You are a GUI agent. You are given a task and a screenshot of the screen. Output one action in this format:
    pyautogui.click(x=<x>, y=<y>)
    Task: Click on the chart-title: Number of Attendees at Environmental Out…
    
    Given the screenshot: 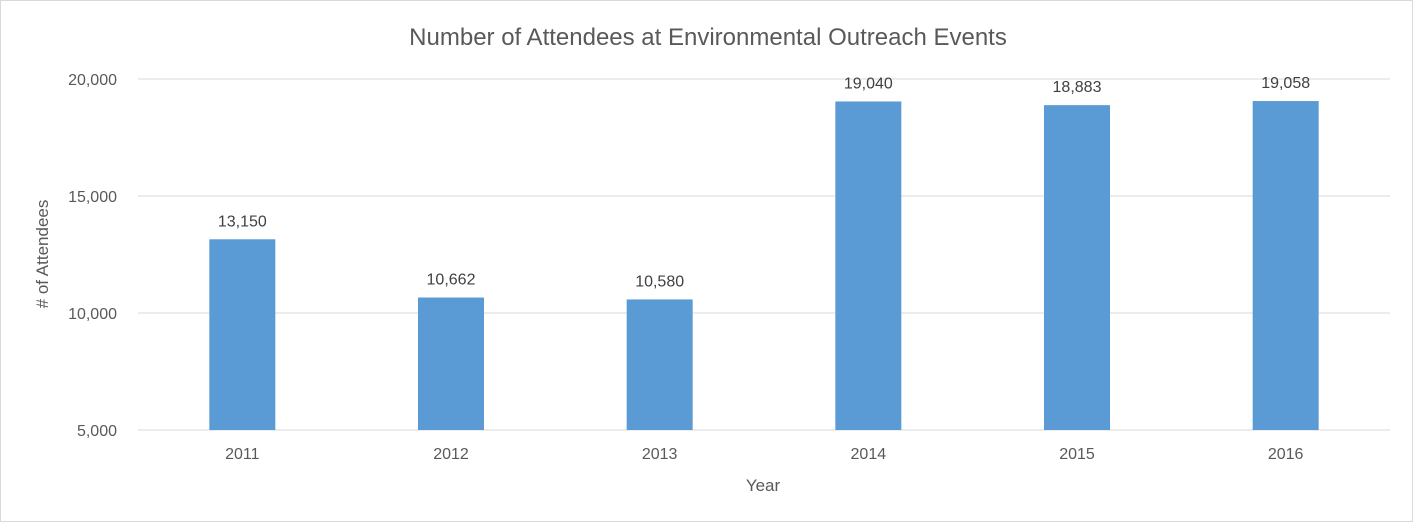 What is the action you would take?
    pyautogui.click(x=708, y=37)
    